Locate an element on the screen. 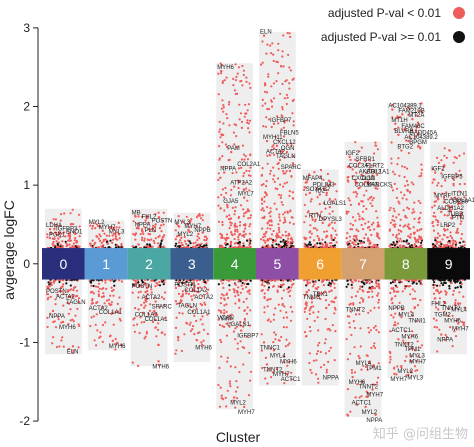  cluster-8-gene-point is located at coordinates (394, 374).